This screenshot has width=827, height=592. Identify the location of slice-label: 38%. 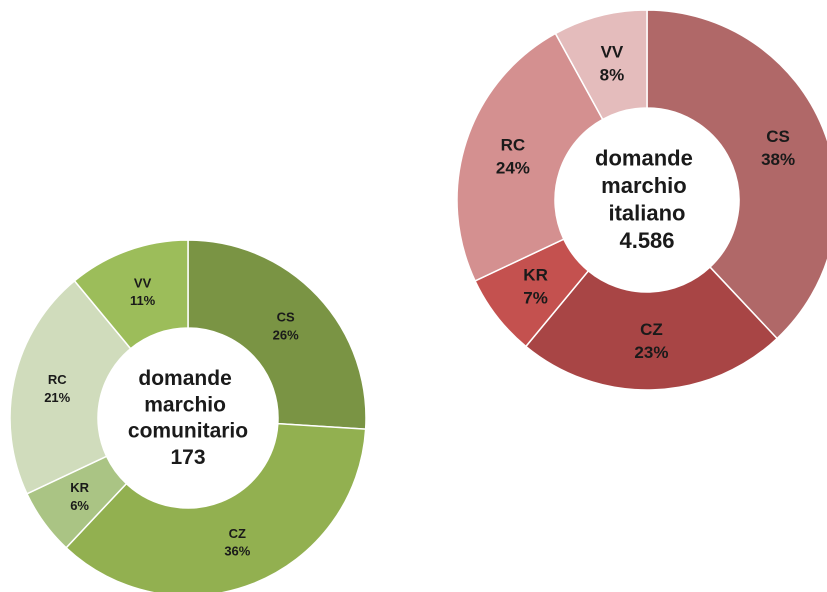
(778, 159).